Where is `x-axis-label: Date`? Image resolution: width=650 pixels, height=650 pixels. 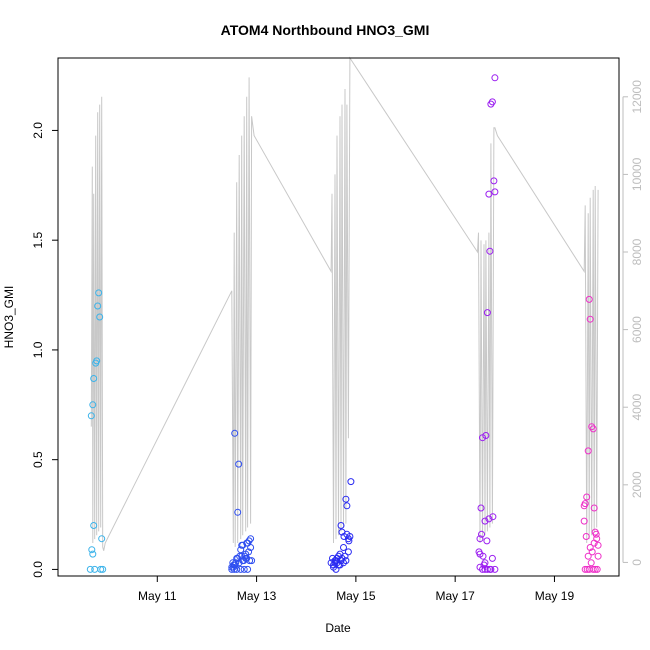 x-axis-label: Date is located at coordinates (338, 628).